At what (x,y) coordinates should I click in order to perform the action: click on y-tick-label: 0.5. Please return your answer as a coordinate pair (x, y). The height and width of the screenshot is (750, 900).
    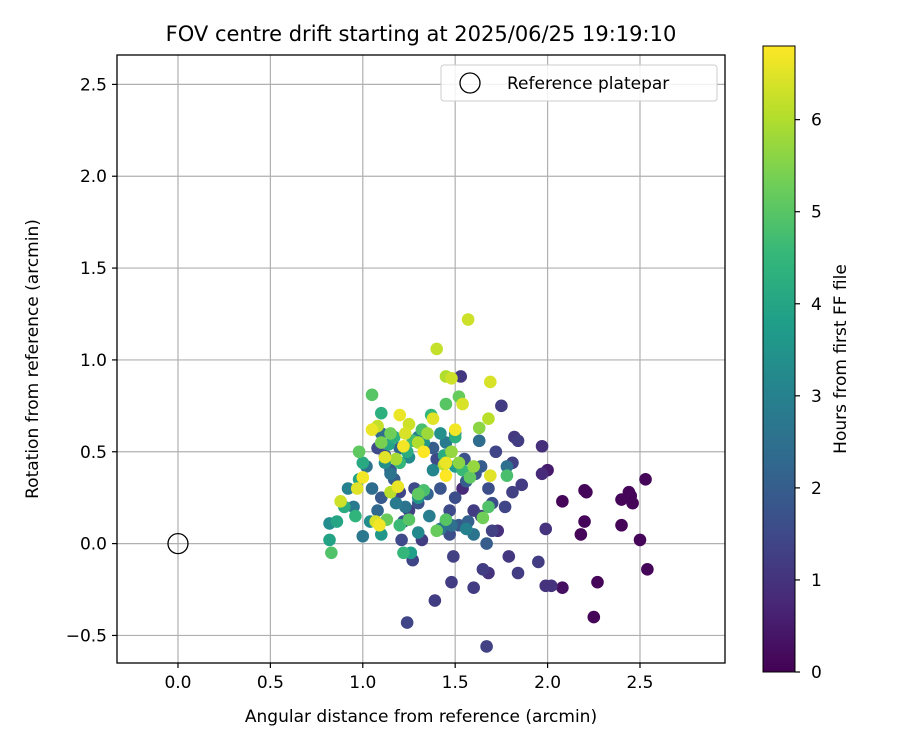
    Looking at the image, I should click on (93, 453).